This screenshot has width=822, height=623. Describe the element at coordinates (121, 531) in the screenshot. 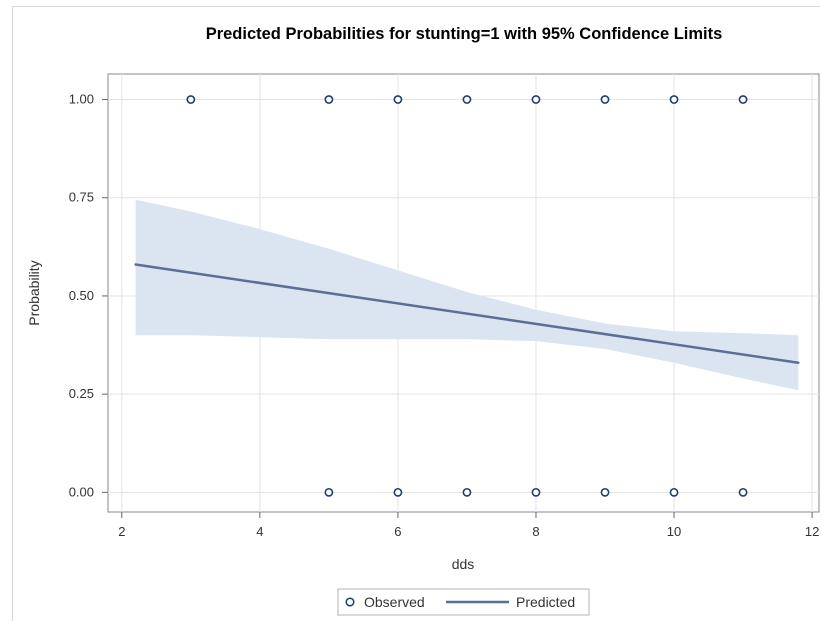

I see `x-tick-label: 2` at that location.